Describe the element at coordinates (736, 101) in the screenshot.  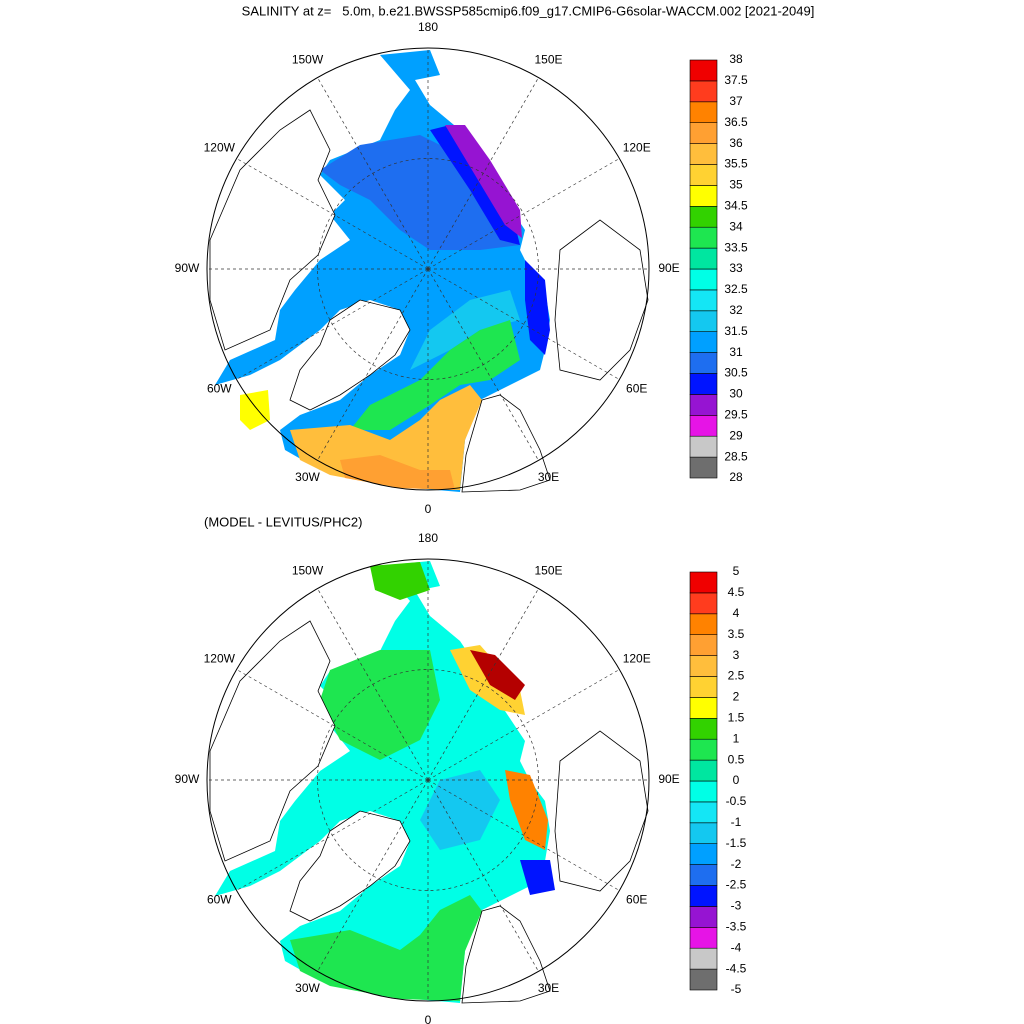
I see `colorbar-label: 37` at that location.